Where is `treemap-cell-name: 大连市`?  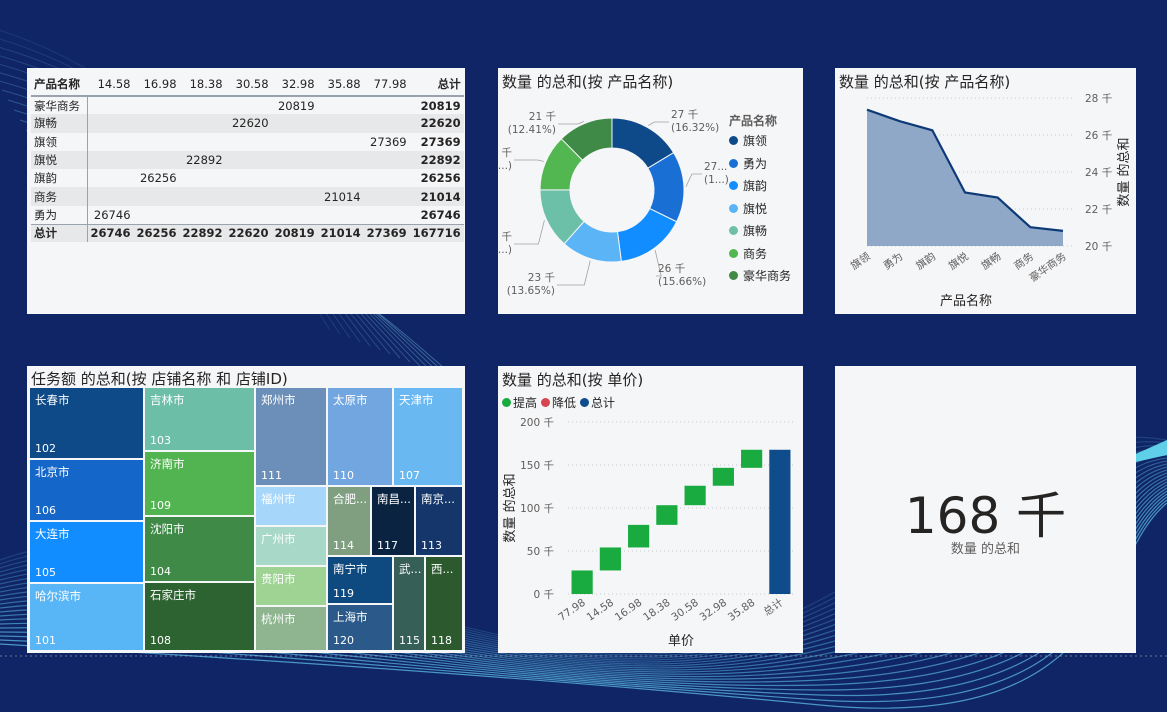
treemap-cell-name: 大连市 is located at coordinates (52, 534).